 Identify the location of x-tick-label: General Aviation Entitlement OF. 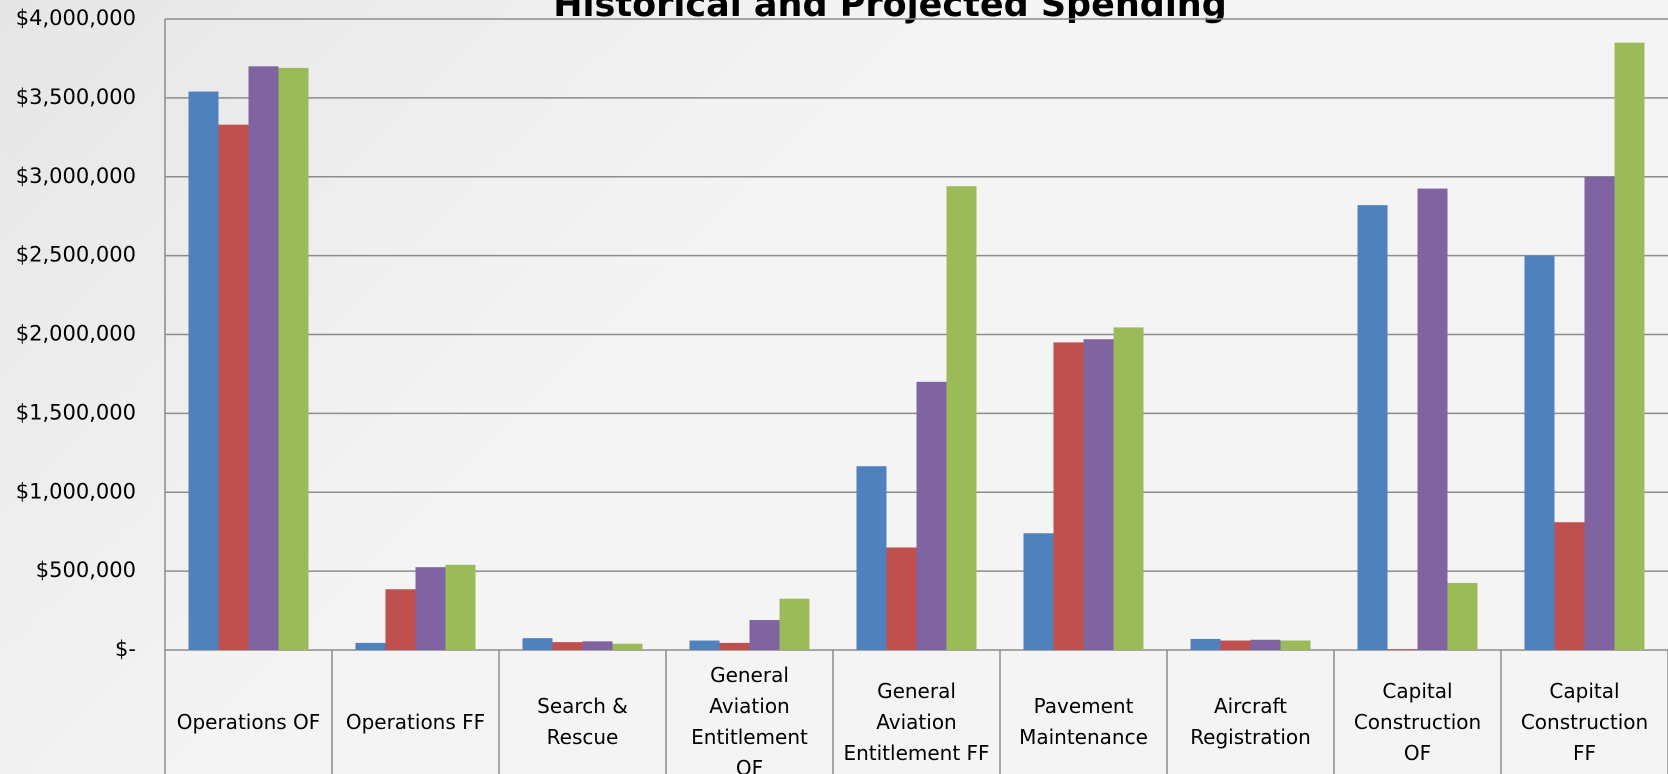
(749, 718).